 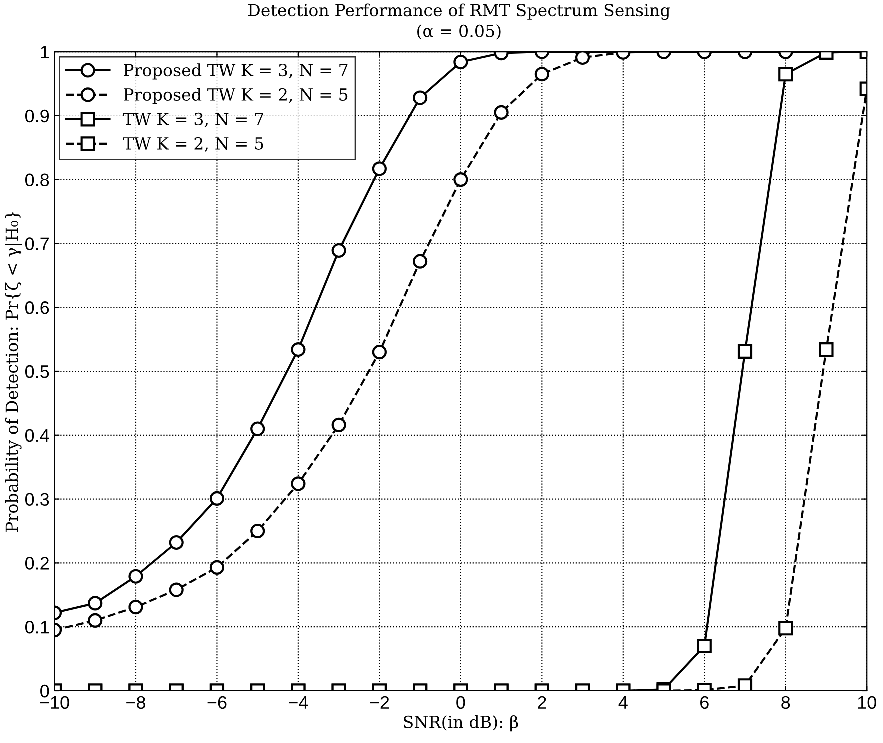 What do you see at coordinates (867, 703) in the screenshot?
I see `x-tick-label: 10` at bounding box center [867, 703].